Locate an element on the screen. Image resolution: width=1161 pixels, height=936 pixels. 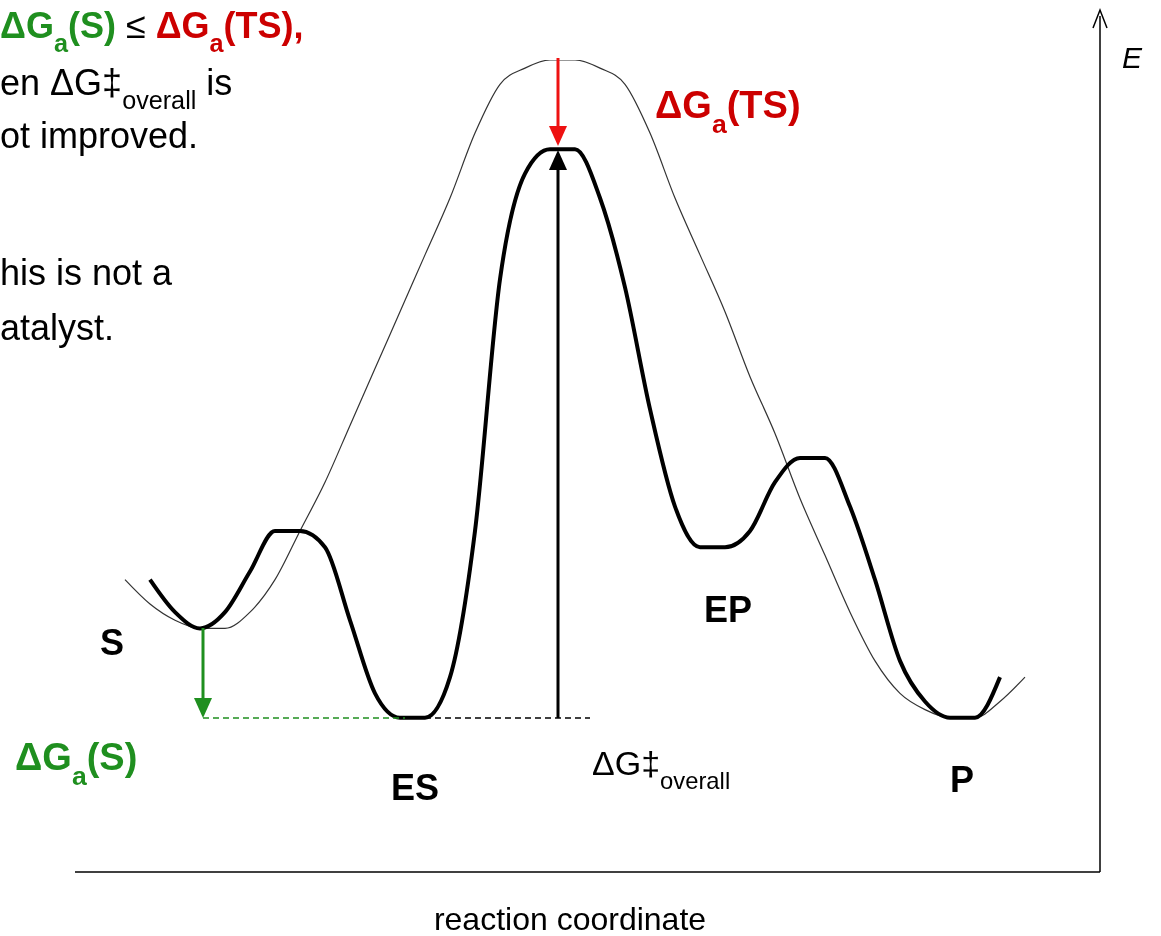
annotation: EP is located at coordinates (728, 609).